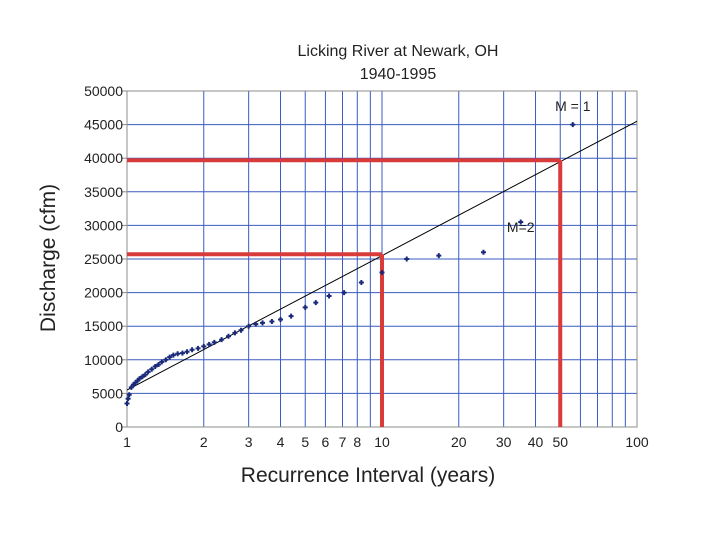 The image size is (720, 540). Describe the element at coordinates (103, 293) in the screenshot. I see `y-tick-label: 20000` at that location.